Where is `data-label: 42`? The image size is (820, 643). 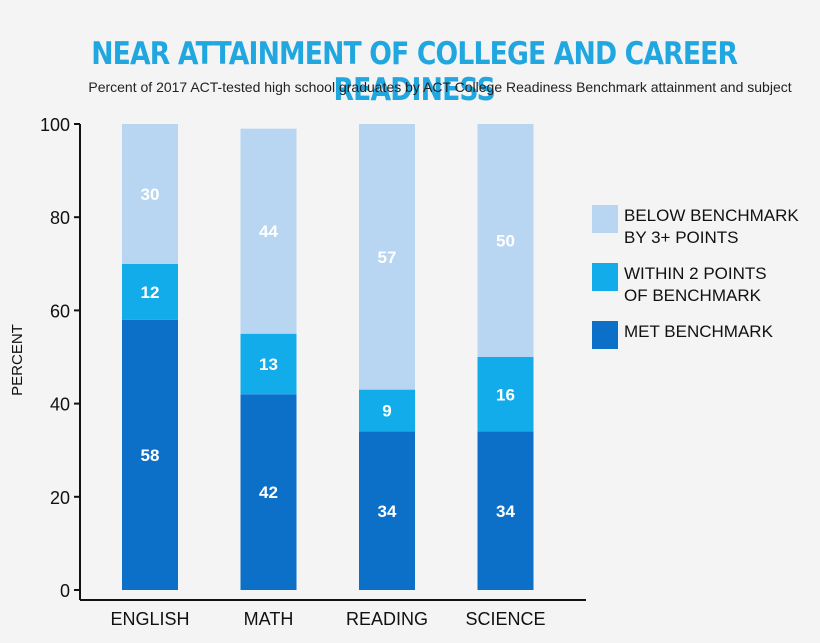
data-label: 42 is located at coordinates (268, 492).